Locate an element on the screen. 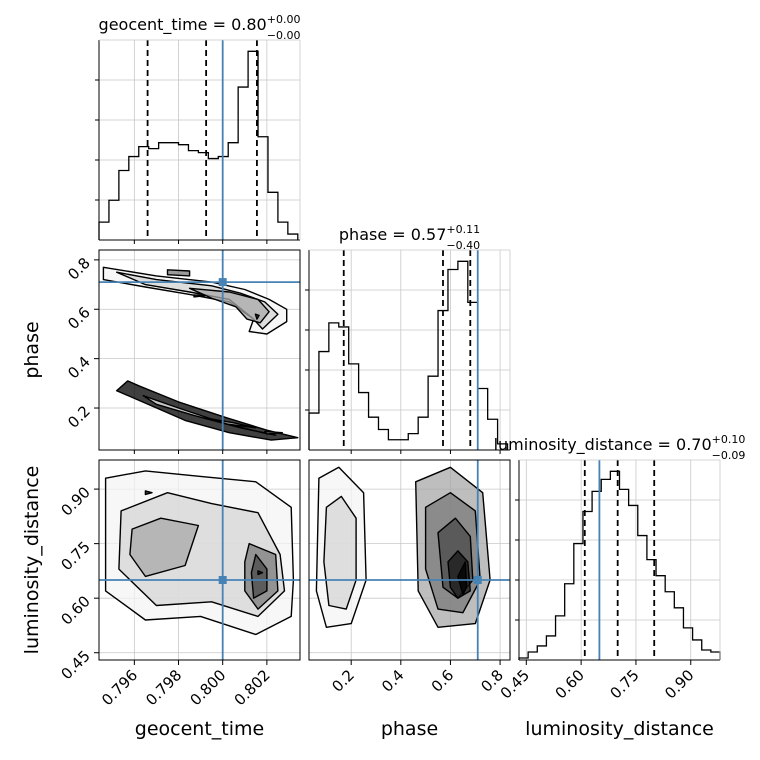  x-tick-label: 0.800 is located at coordinates (207, 687).